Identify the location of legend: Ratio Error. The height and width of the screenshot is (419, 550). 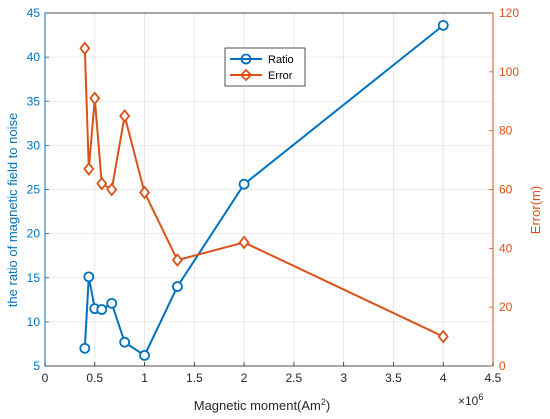
(265, 67).